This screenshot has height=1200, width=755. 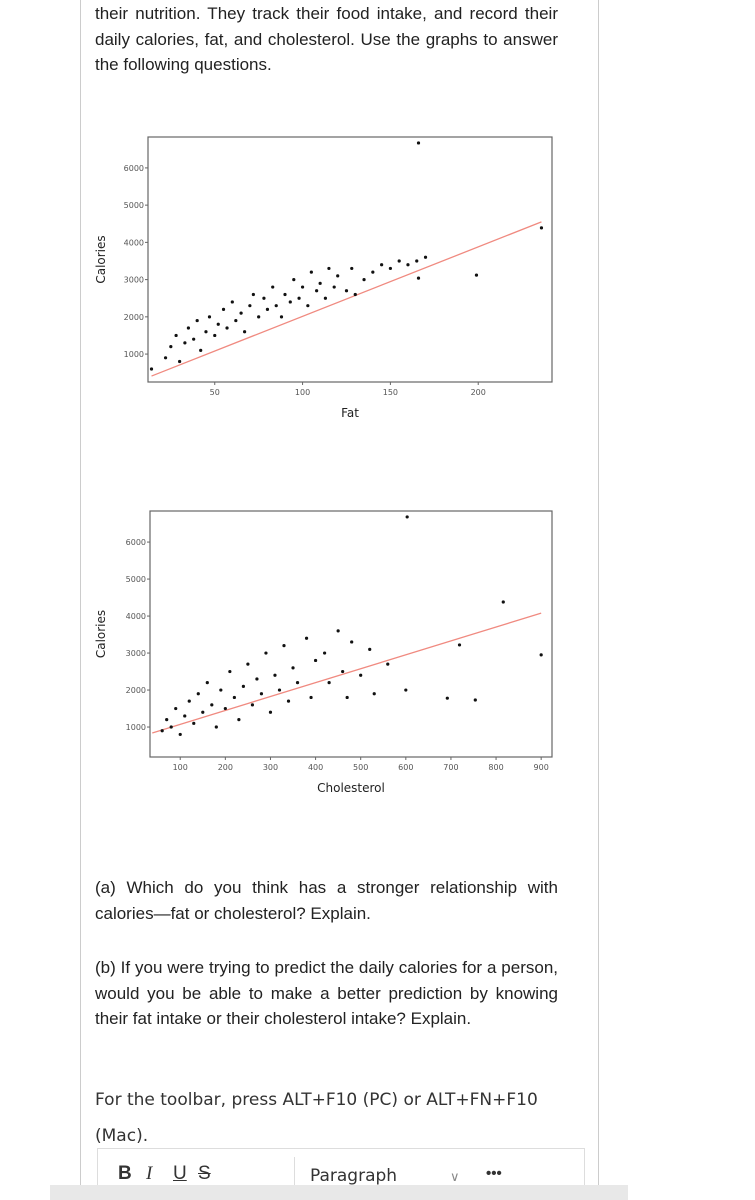 I want to click on y-axis-label: Calories, so click(x=101, y=634).